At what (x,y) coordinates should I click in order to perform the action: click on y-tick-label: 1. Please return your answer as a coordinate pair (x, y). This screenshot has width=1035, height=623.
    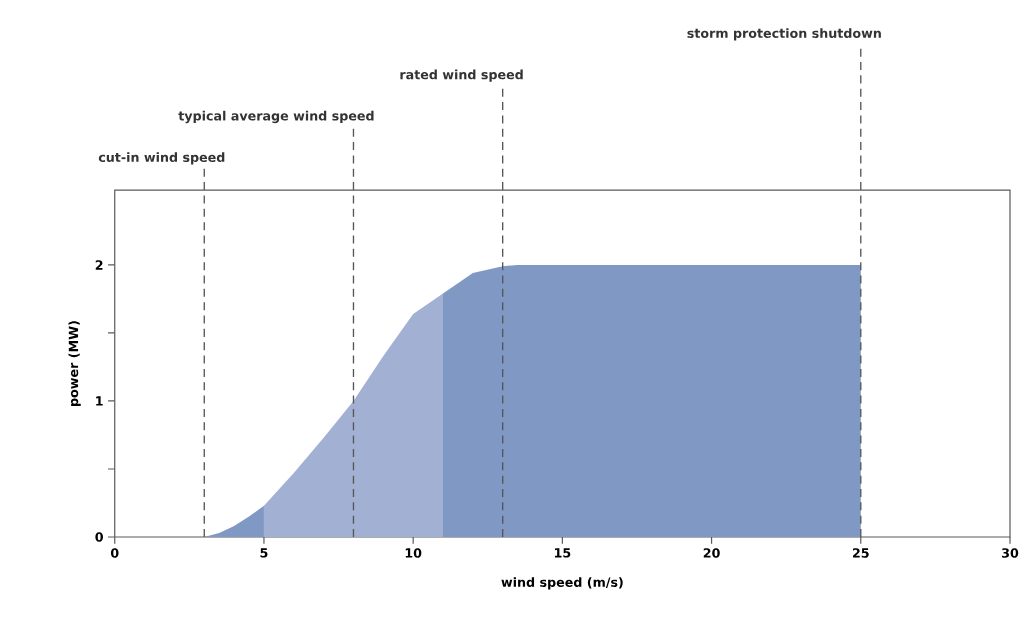
    Looking at the image, I should click on (99, 401).